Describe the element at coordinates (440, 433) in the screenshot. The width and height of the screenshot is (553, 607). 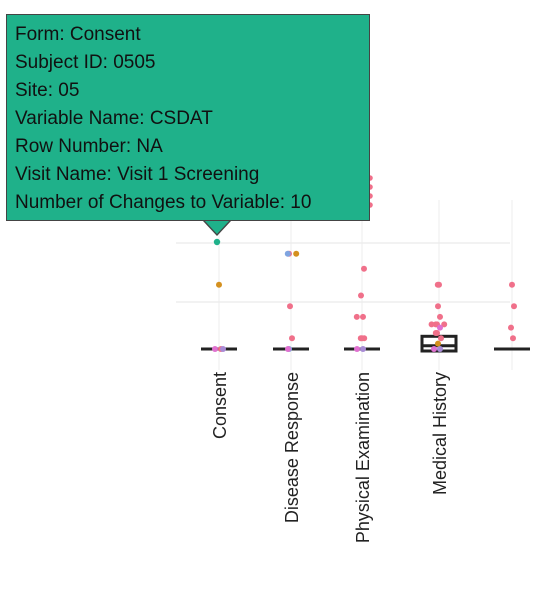
I see `x-tick-label: Medical History` at that location.